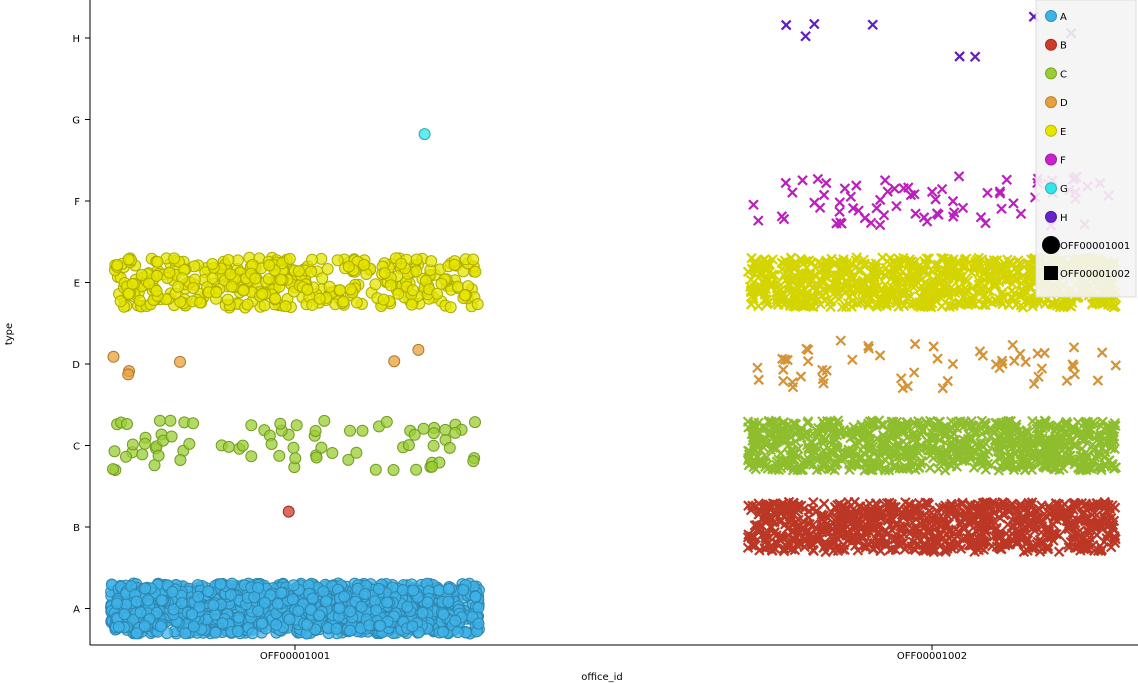  What do you see at coordinates (1063, 17) in the screenshot?
I see `legend-label: A` at bounding box center [1063, 17].